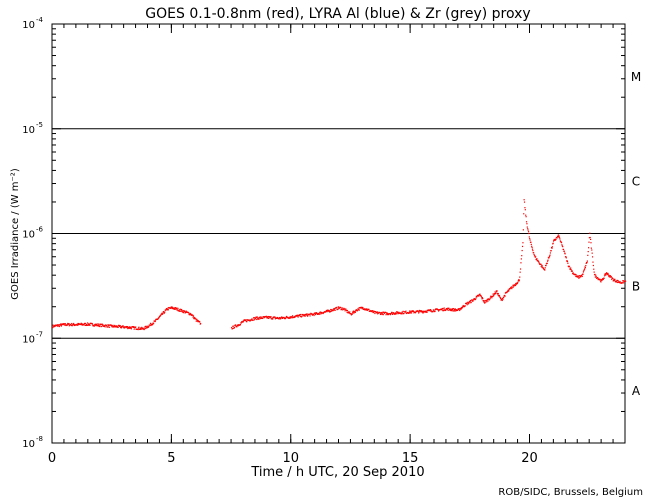 This screenshot has height=500, width=650. Describe the element at coordinates (52, 458) in the screenshot. I see `x-tick-label-0: 0` at that location.